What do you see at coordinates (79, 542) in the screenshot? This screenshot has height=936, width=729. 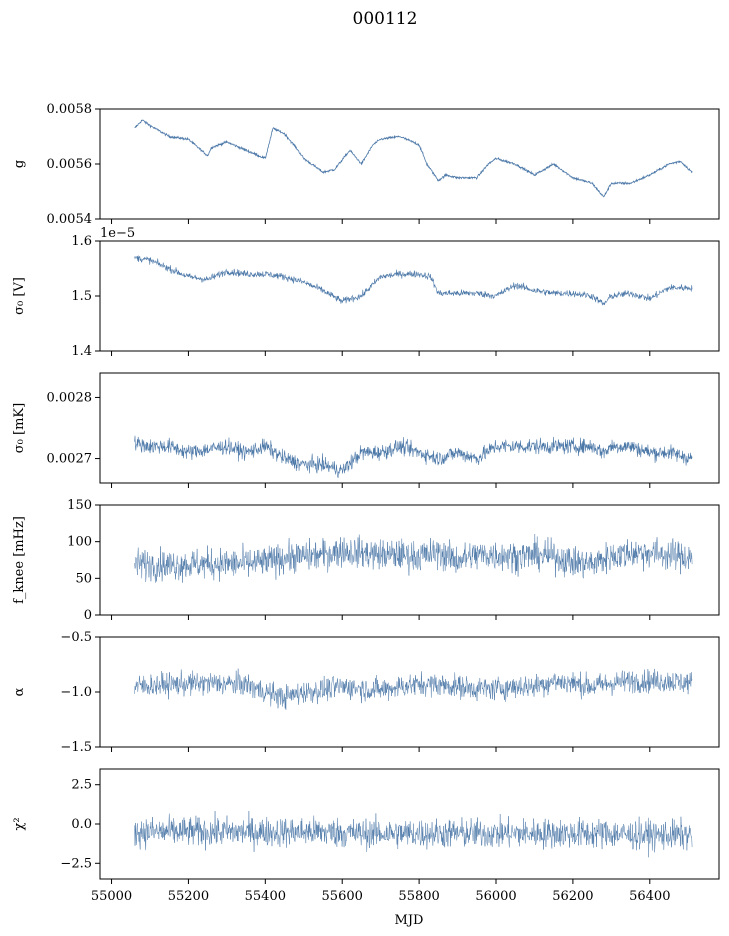 I see `y-tick-label-4-2: 100` at bounding box center [79, 542].